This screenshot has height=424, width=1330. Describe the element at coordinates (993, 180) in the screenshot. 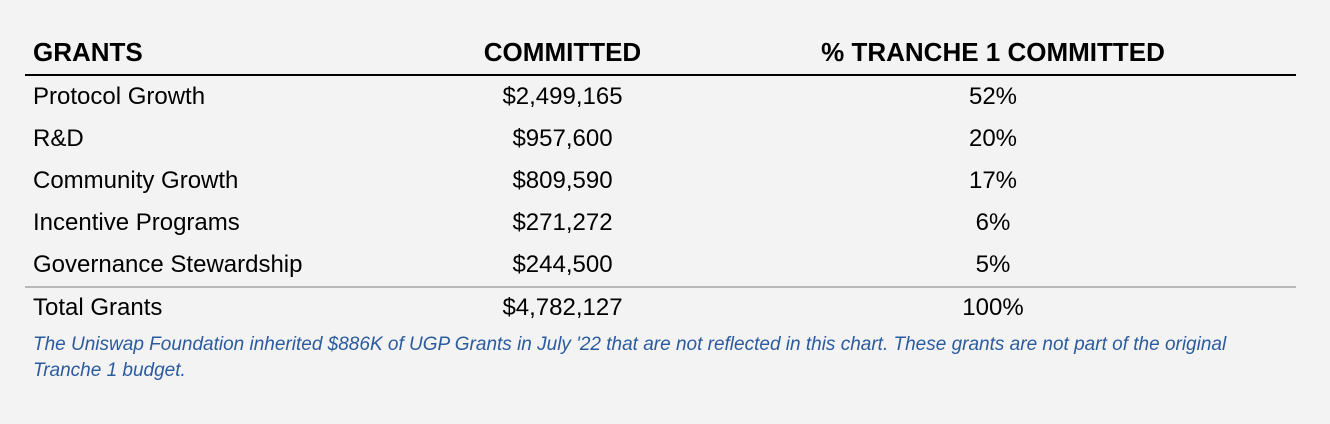

I see `grant-pct: 17%` at that location.